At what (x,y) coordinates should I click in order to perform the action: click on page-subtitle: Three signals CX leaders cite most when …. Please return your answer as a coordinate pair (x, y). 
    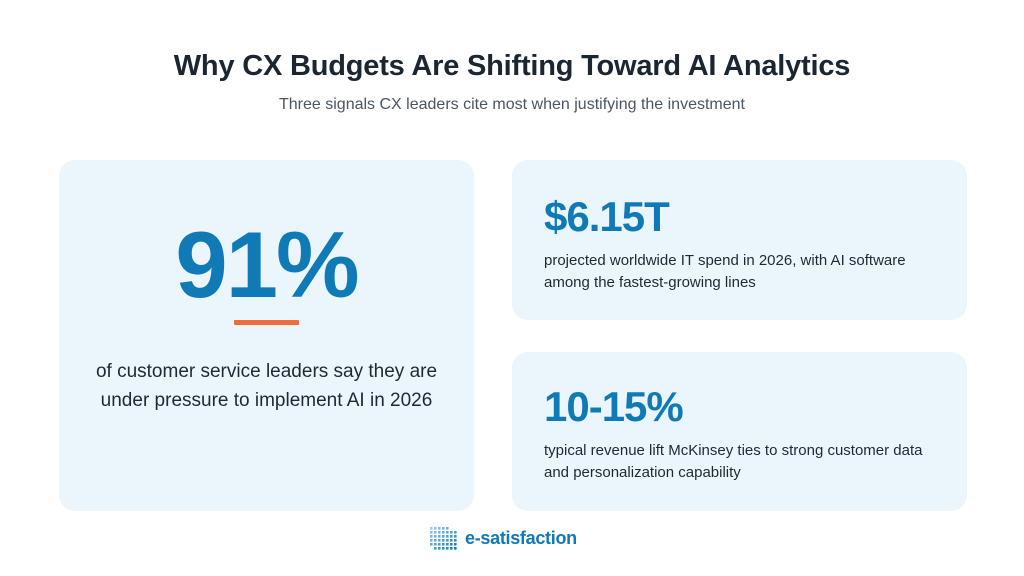
    Looking at the image, I should click on (512, 104).